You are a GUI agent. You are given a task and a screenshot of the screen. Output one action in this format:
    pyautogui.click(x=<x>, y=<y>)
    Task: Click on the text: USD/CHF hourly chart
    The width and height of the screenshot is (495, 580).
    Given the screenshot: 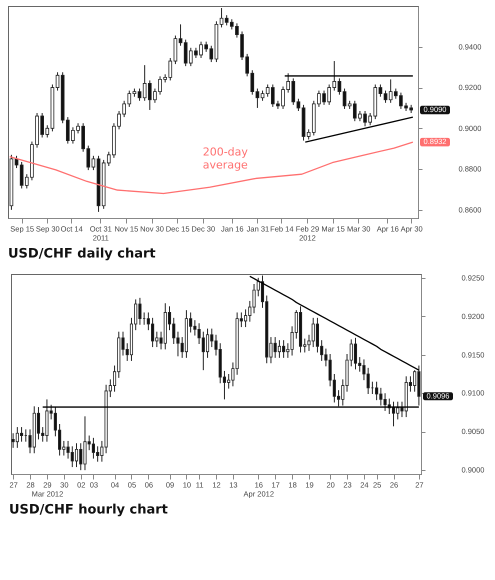 What is the action you would take?
    pyautogui.click(x=88, y=510)
    